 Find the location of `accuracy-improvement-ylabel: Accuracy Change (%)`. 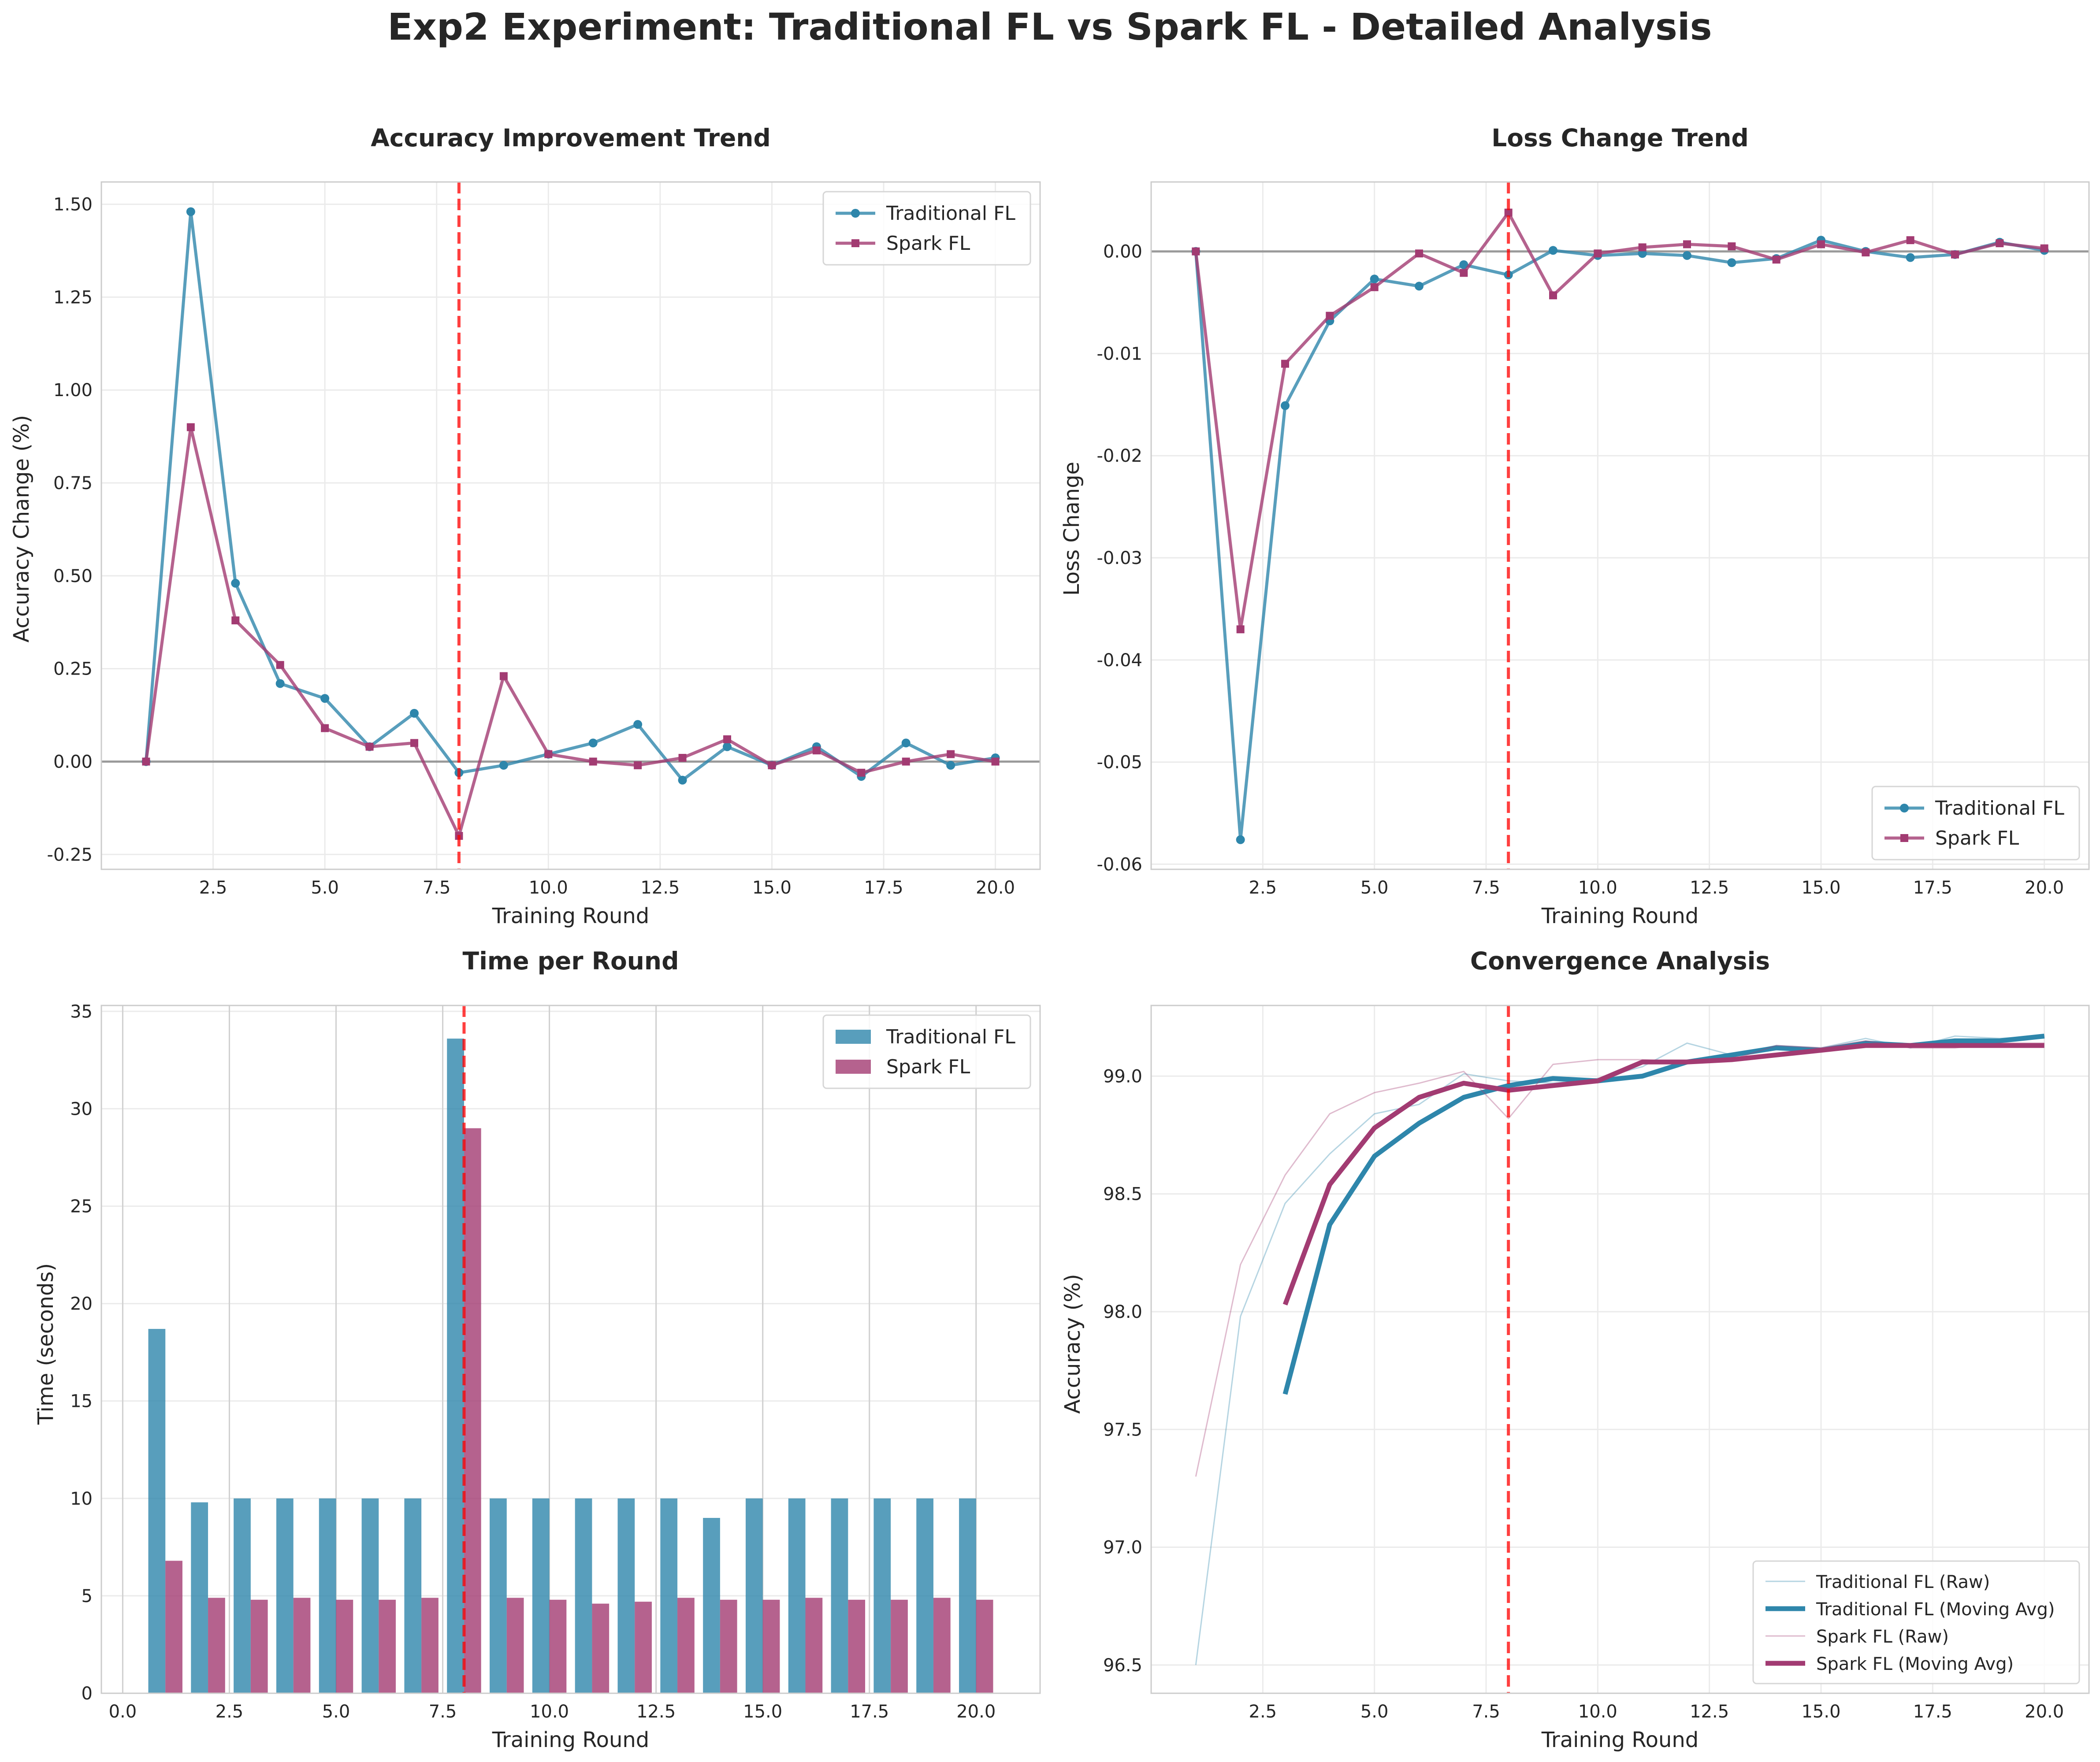

accuracy-improvement-ylabel: Accuracy Change (%) is located at coordinates (21, 529).